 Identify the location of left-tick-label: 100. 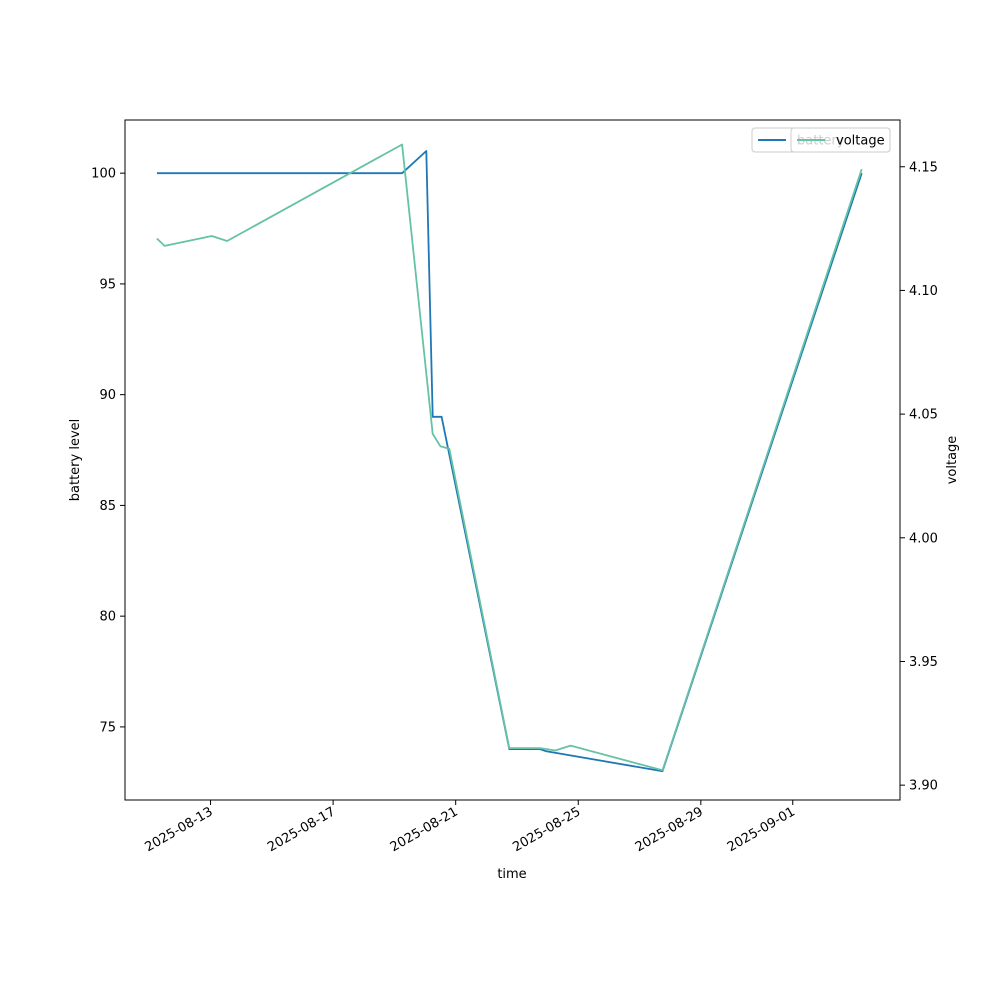
(103, 174).